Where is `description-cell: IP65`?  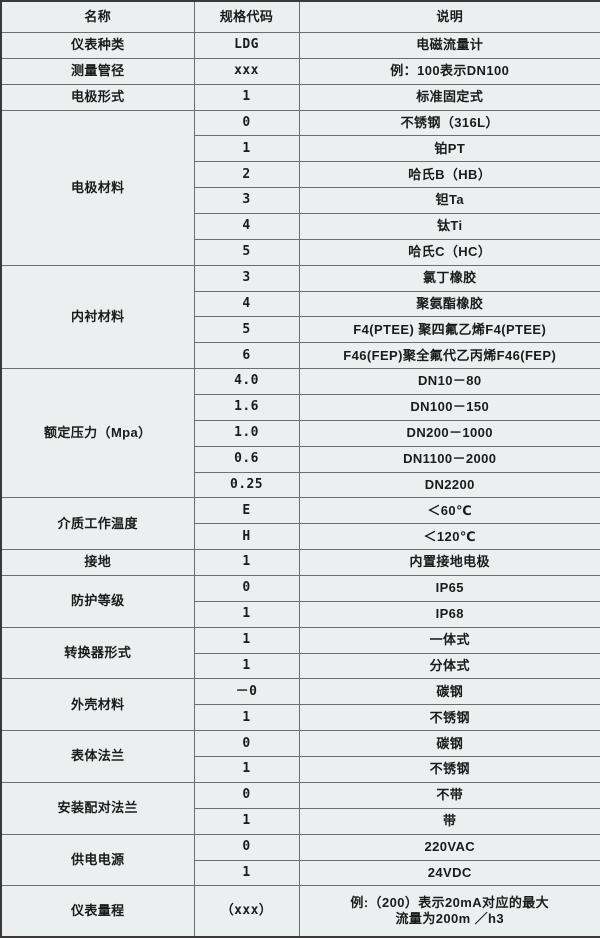 description-cell: IP65 is located at coordinates (449, 588).